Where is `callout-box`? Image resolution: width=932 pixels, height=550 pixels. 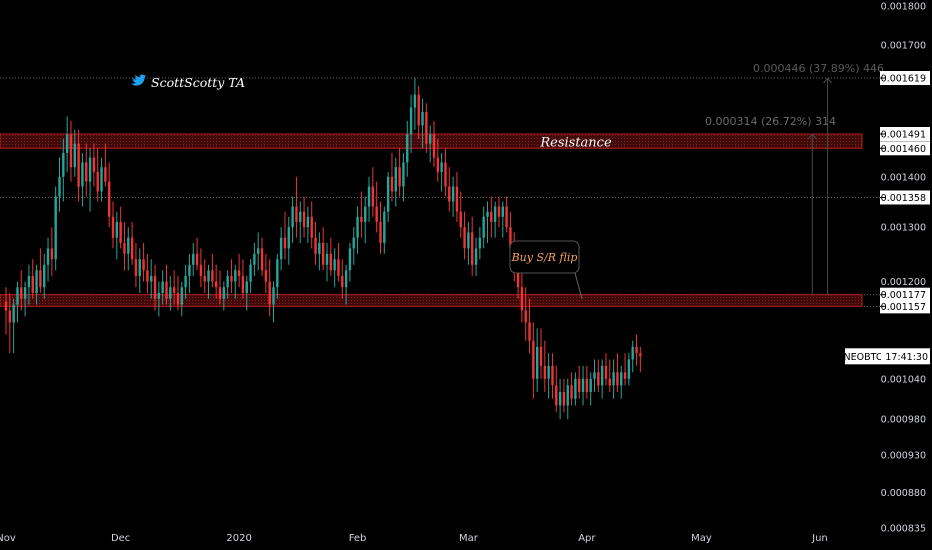 callout-box is located at coordinates (544, 257).